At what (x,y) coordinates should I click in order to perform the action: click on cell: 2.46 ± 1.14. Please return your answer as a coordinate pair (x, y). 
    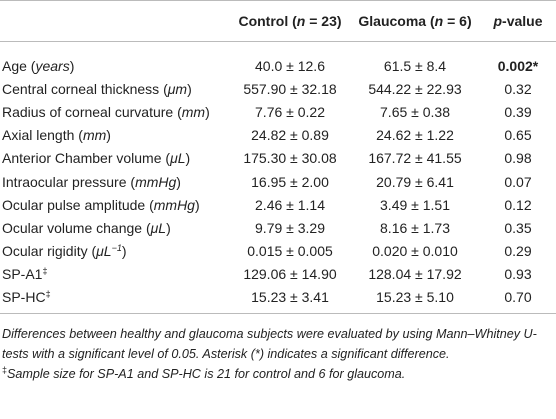
    Looking at the image, I should click on (290, 204).